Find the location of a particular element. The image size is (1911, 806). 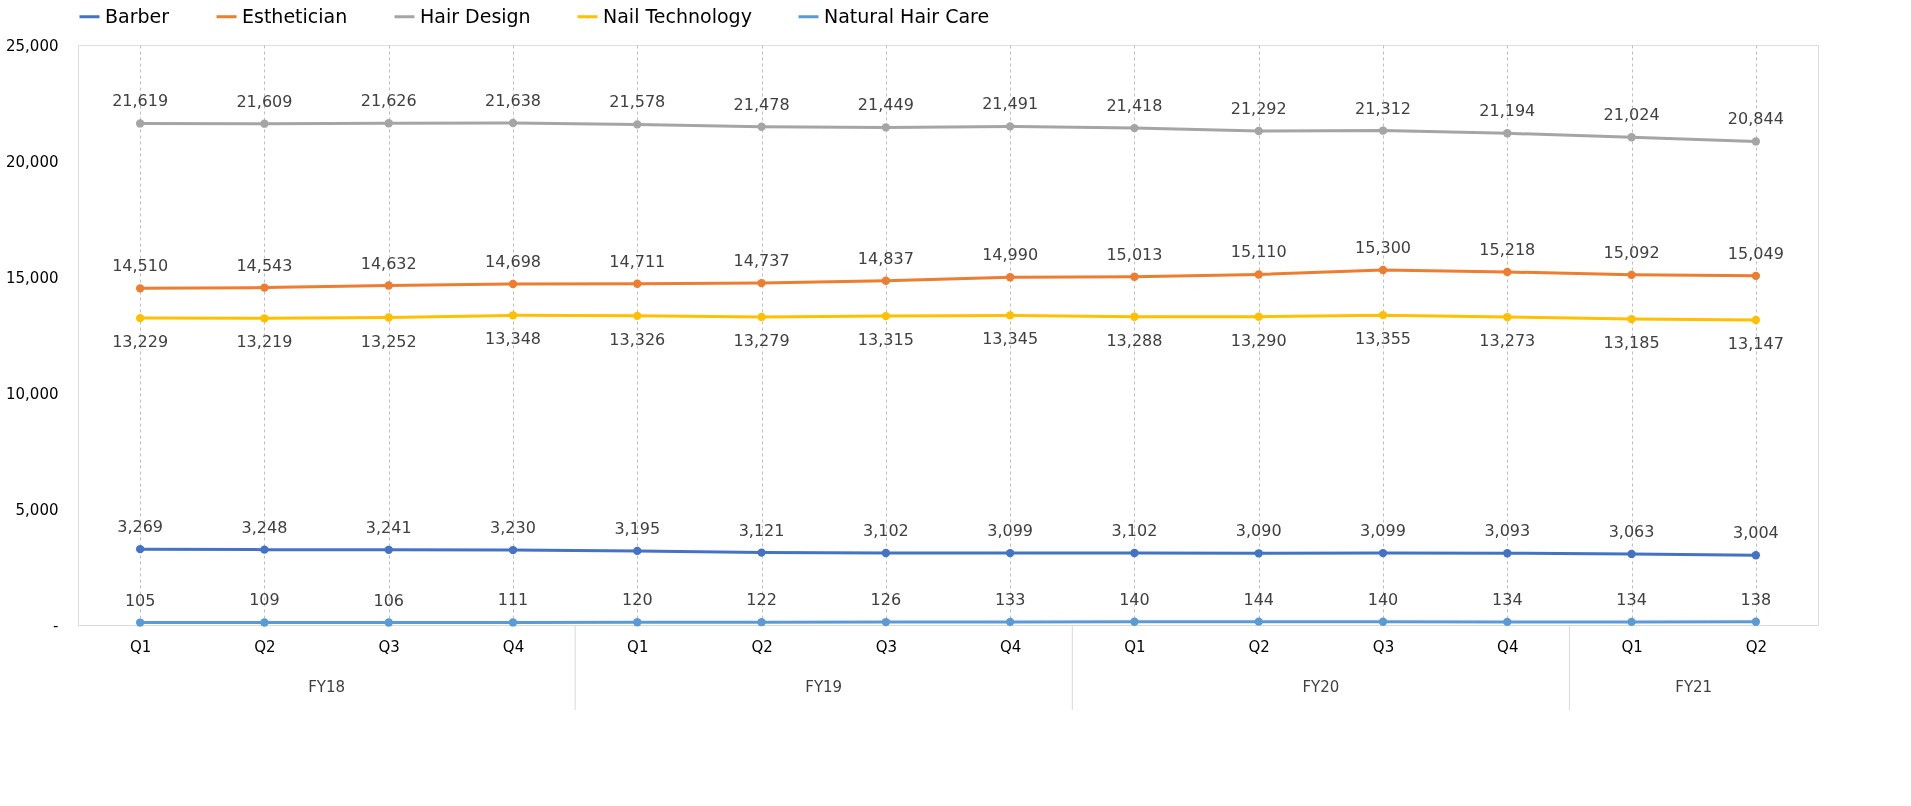

data-label: 111 is located at coordinates (513, 600).